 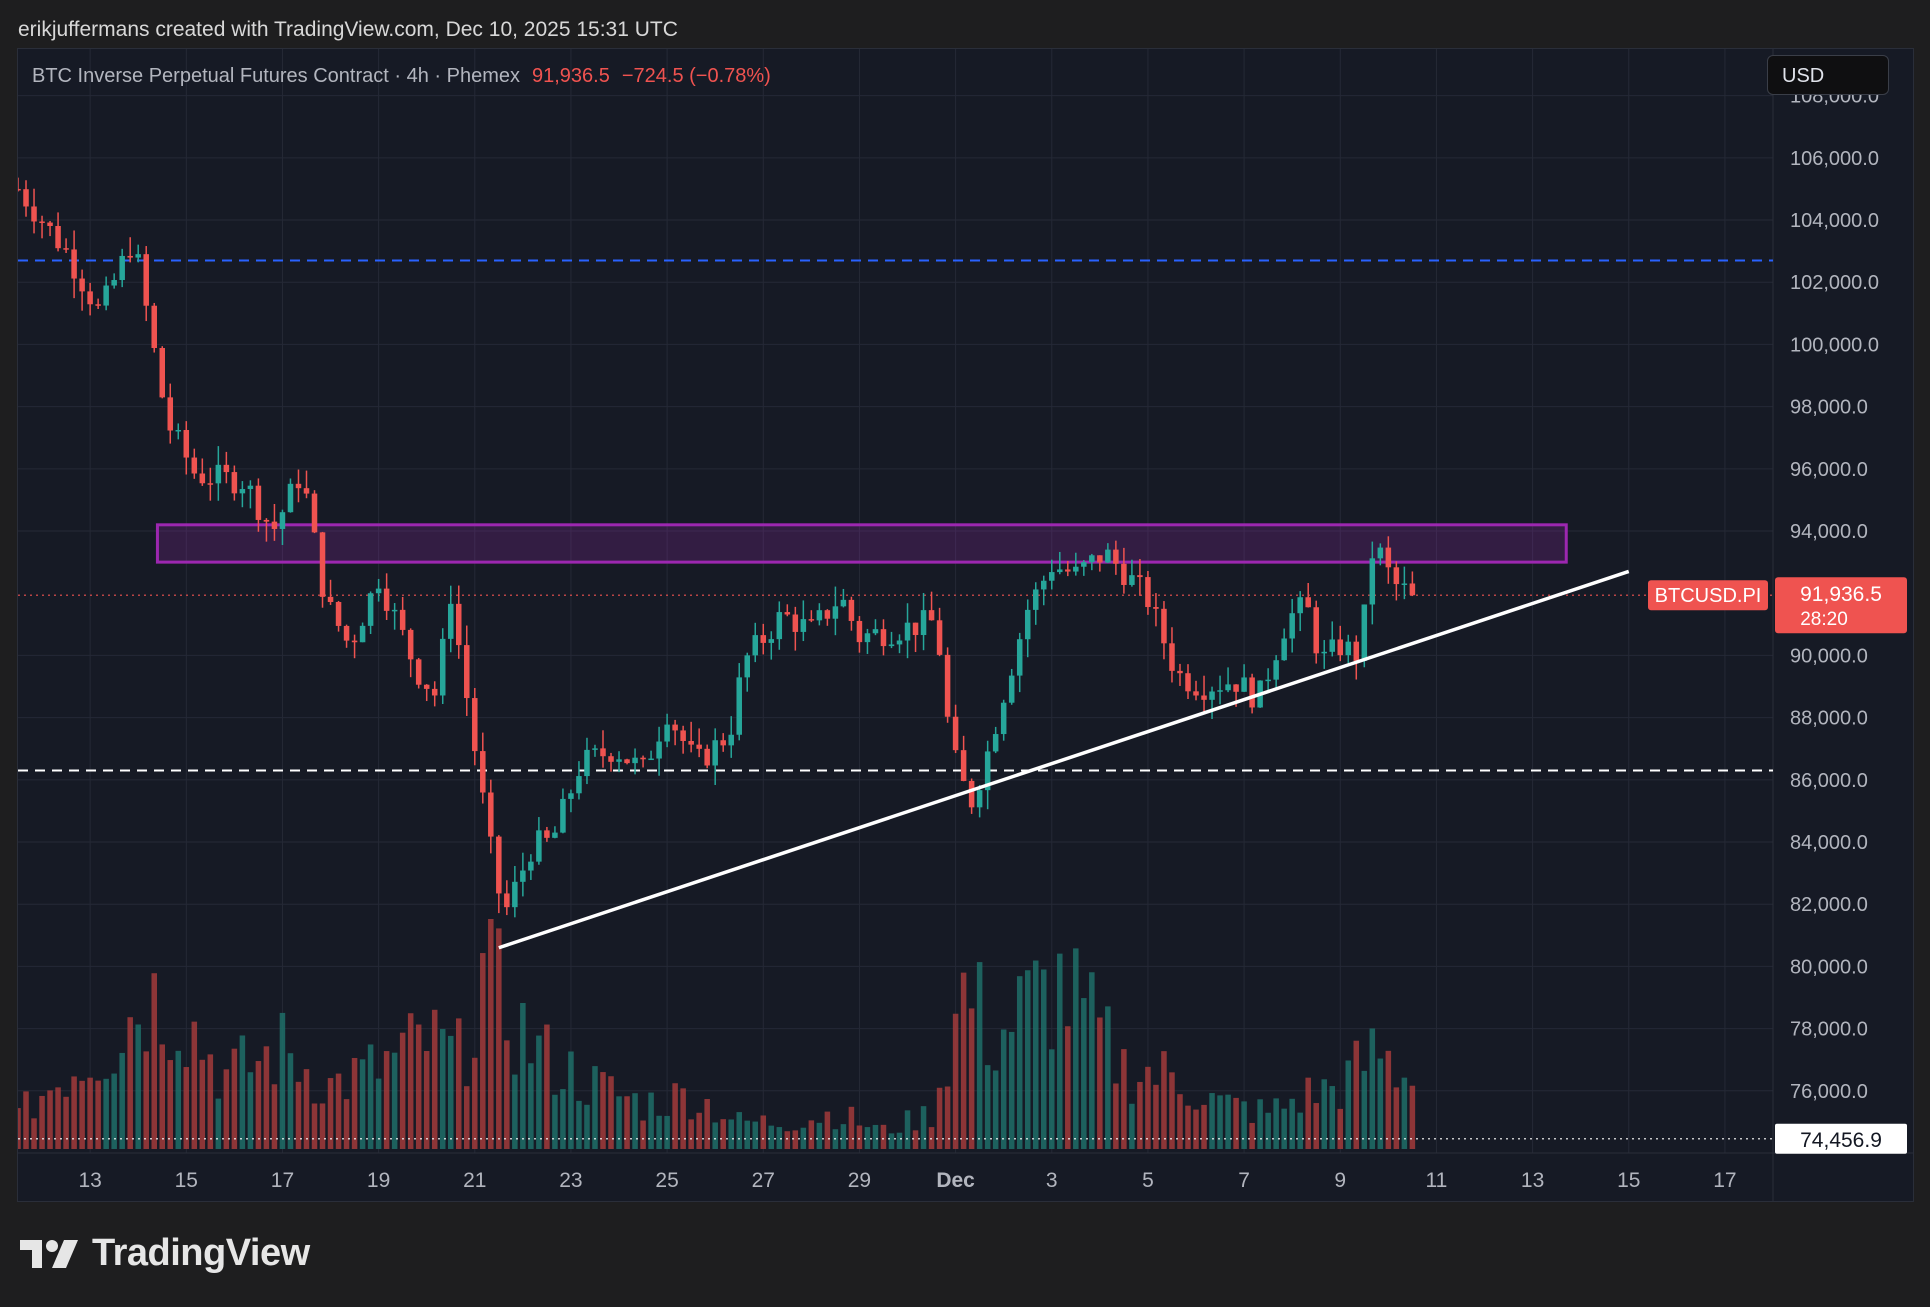 I want to click on time-axis-label: 25, so click(x=666, y=1180).